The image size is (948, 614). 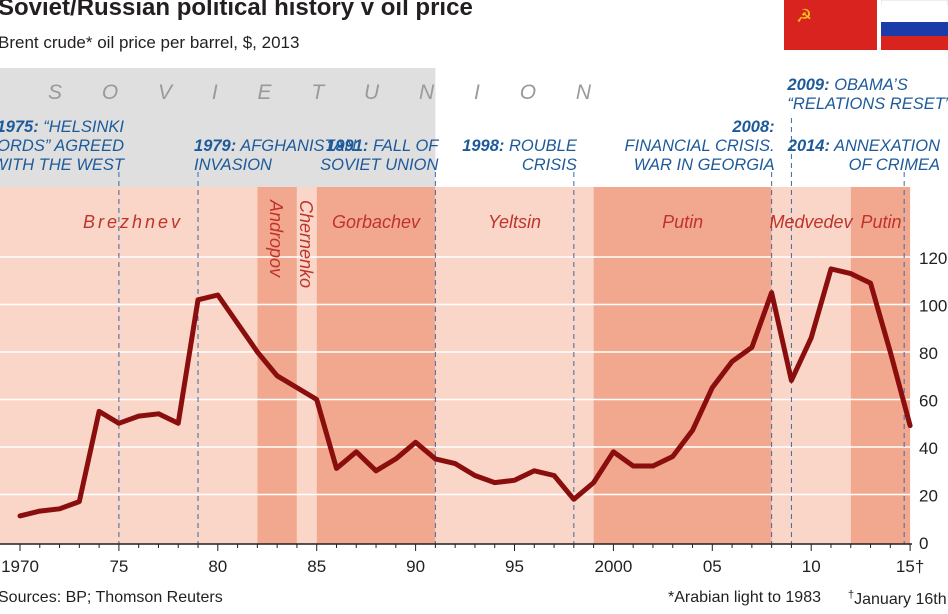 I want to click on event-label: 2009: OBAMA’S, so click(x=846, y=85).